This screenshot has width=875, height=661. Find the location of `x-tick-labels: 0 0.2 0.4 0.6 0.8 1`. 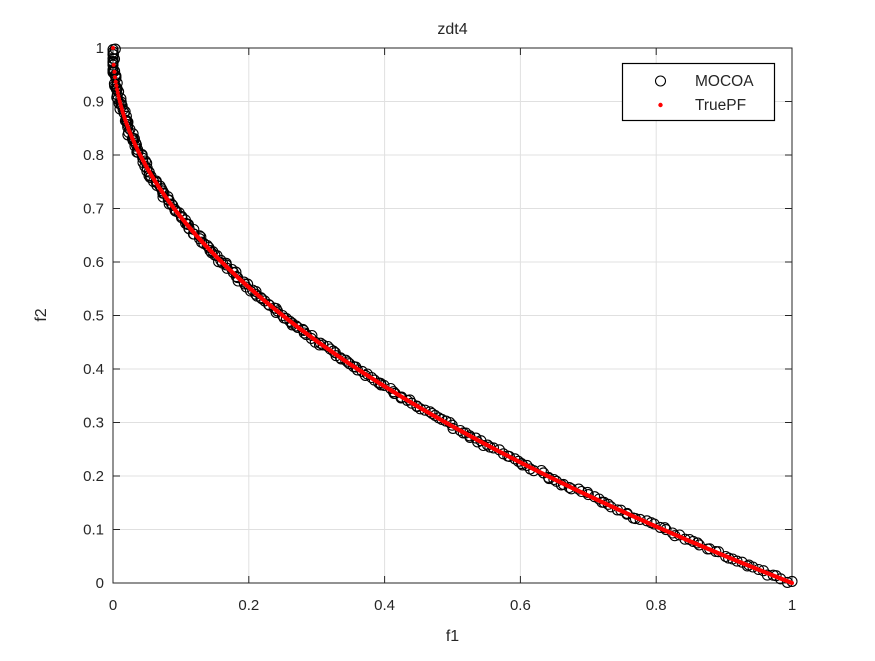

x-tick-labels: 0 0.2 0.4 0.6 0.8 1 is located at coordinates (452, 605).